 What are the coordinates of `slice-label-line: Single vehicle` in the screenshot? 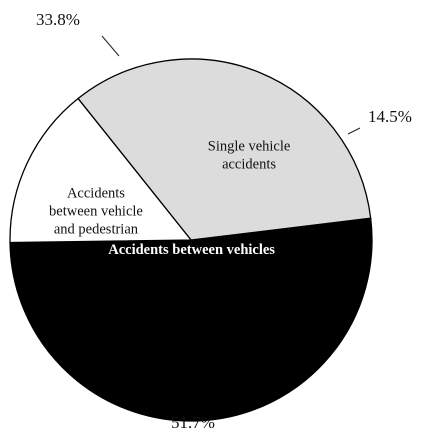 It's located at (249, 147).